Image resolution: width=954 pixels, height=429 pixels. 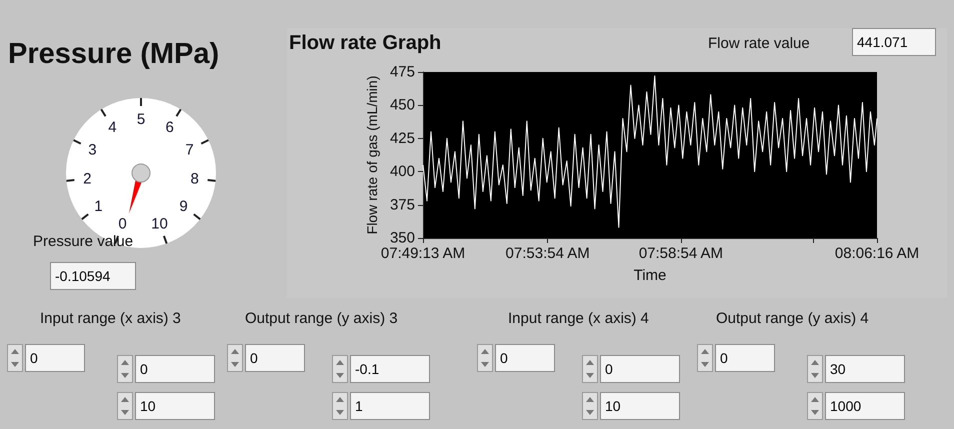 I want to click on text: 3, so click(x=92, y=149).